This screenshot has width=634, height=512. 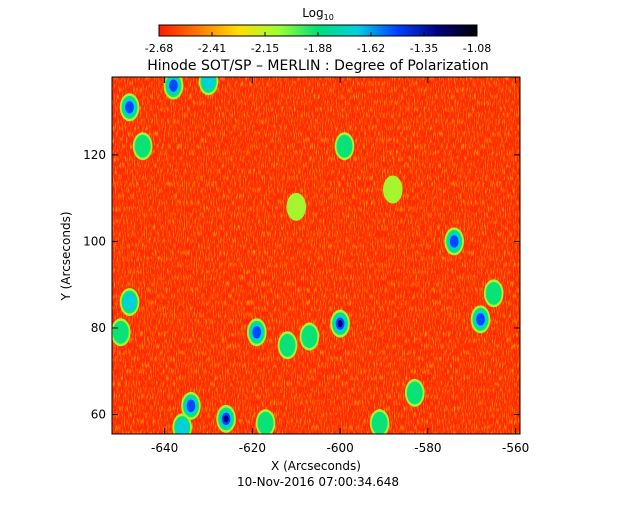 What do you see at coordinates (265, 48) in the screenshot?
I see `colorbar-tick-label: -2.15` at bounding box center [265, 48].